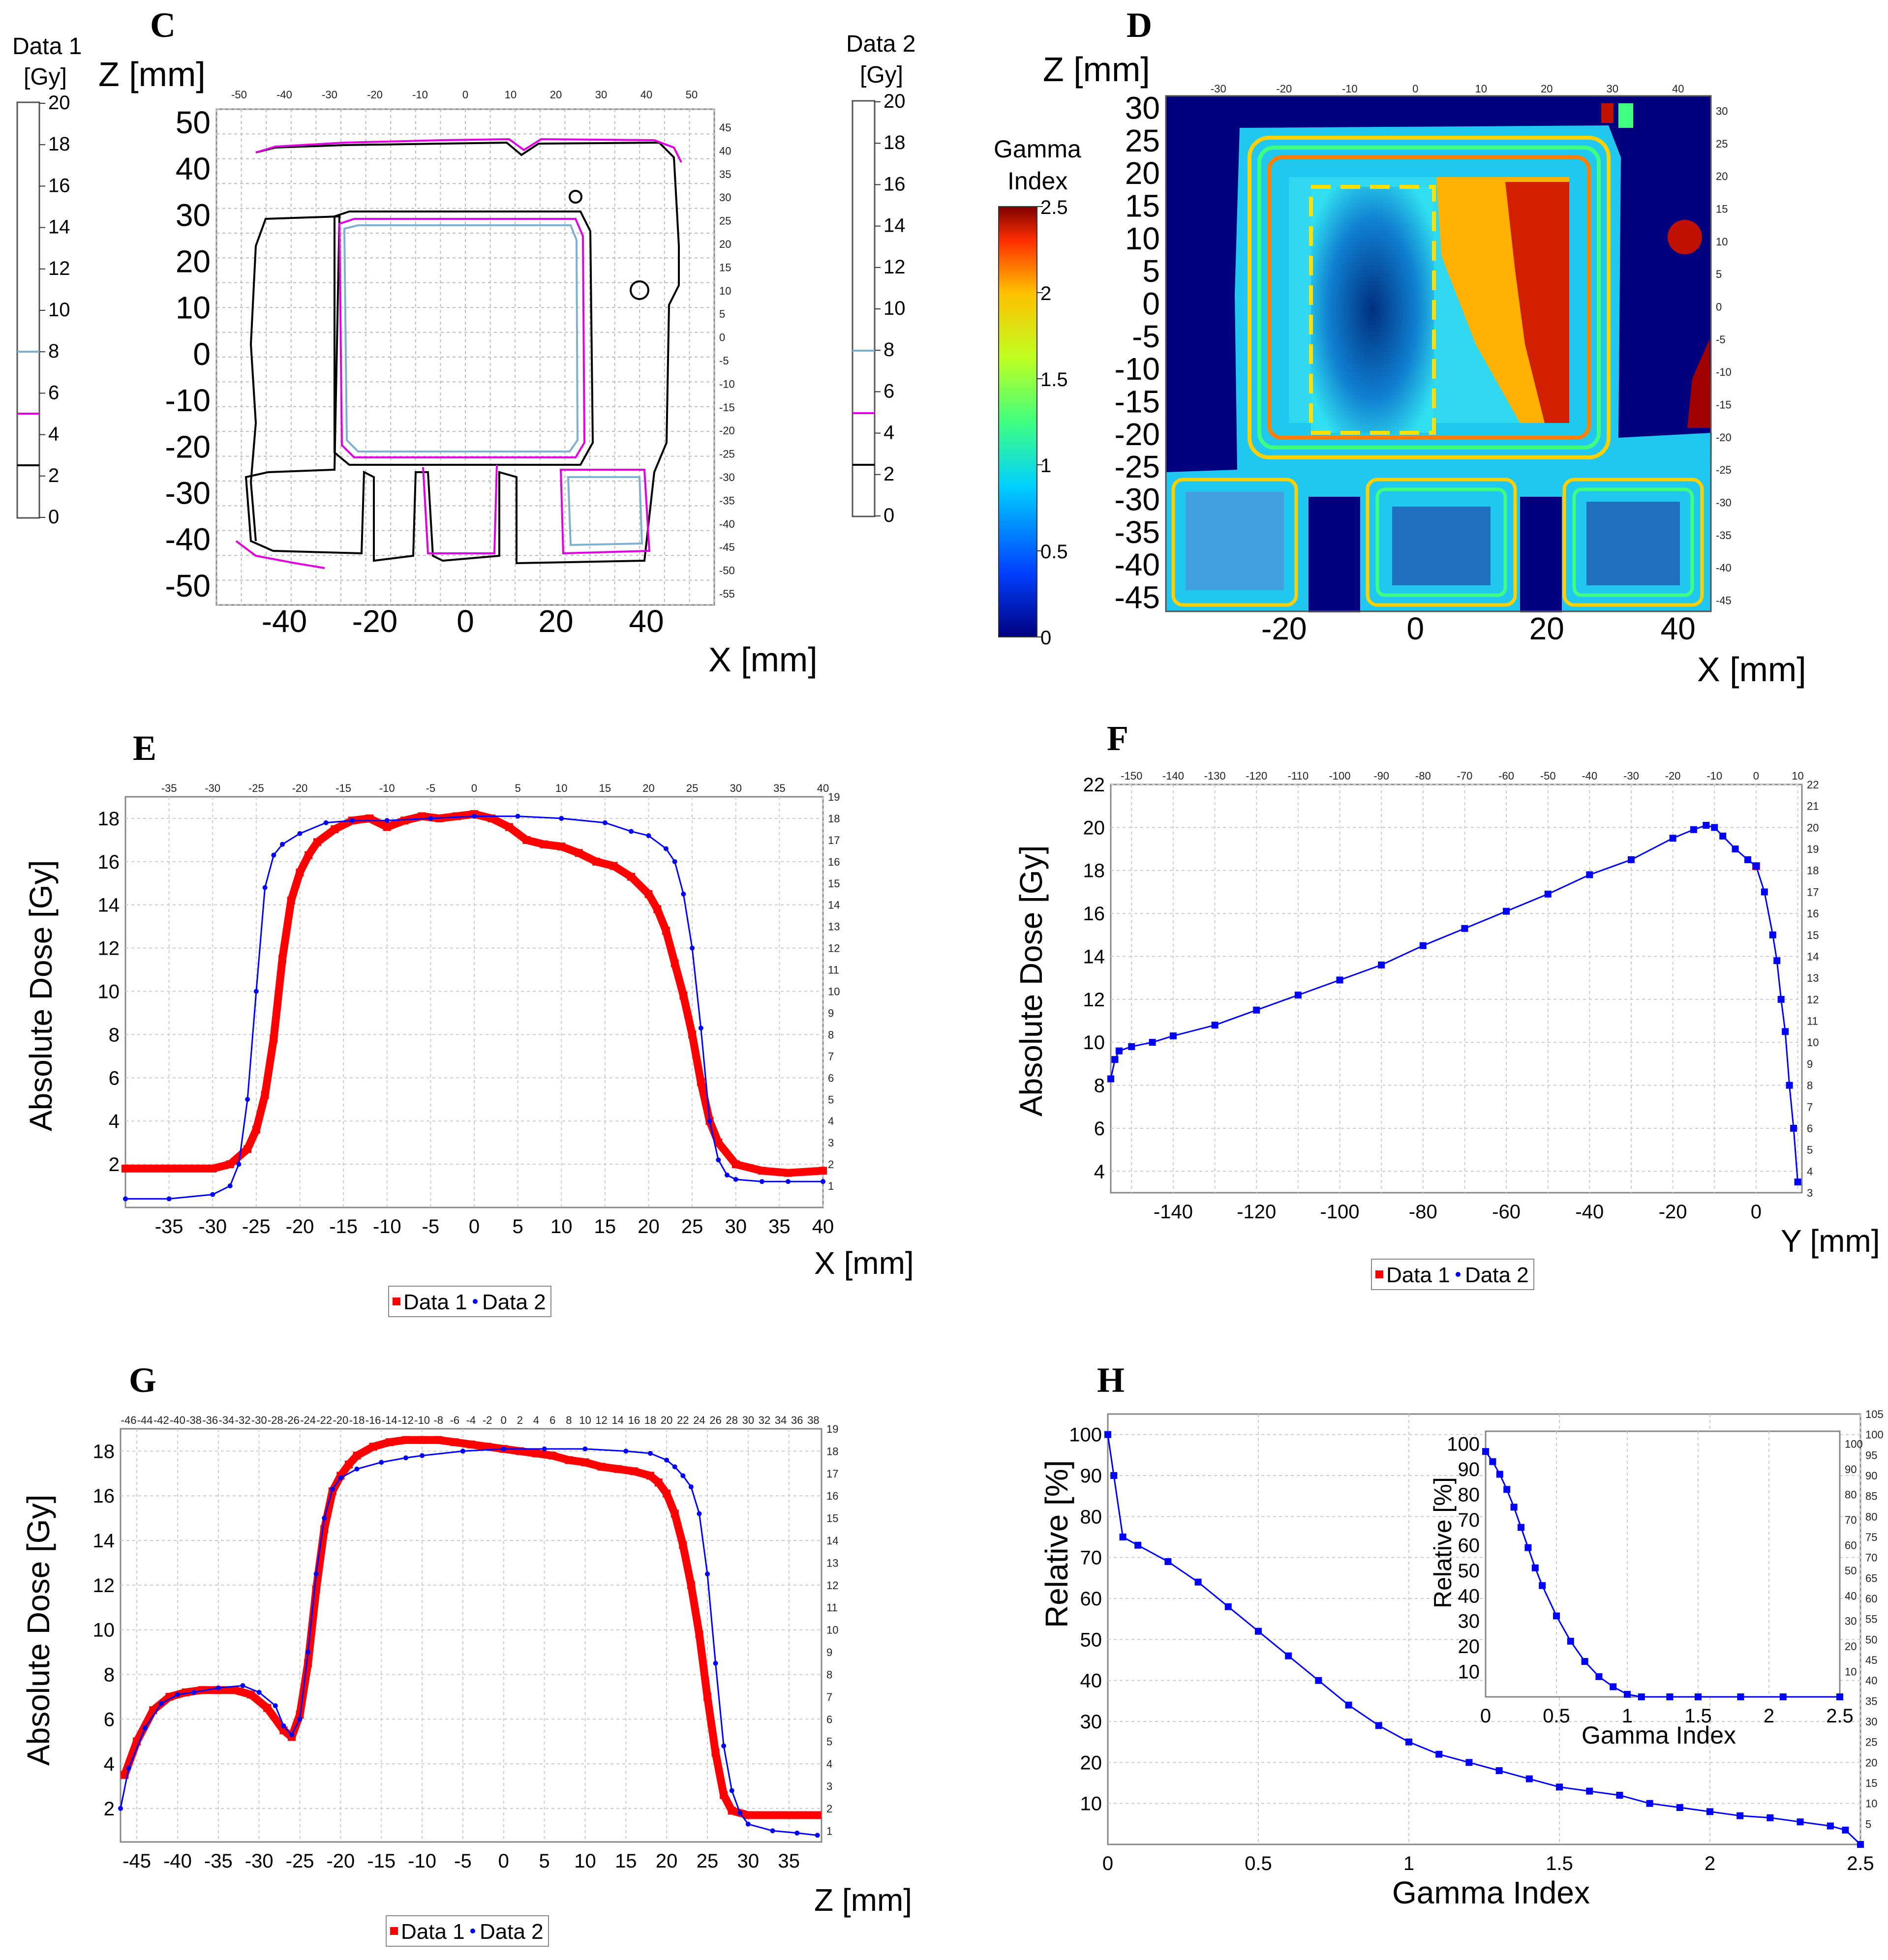  I want to click on chartH-ytick: 10, so click(1091, 1804).